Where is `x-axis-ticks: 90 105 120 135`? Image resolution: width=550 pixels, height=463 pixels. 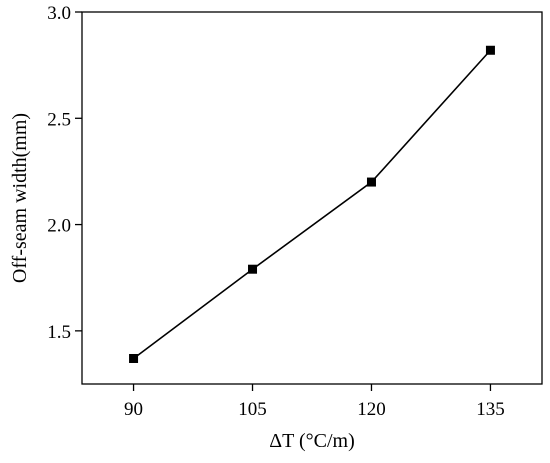
x-axis-ticks: 90 105 120 135 is located at coordinates (314, 402).